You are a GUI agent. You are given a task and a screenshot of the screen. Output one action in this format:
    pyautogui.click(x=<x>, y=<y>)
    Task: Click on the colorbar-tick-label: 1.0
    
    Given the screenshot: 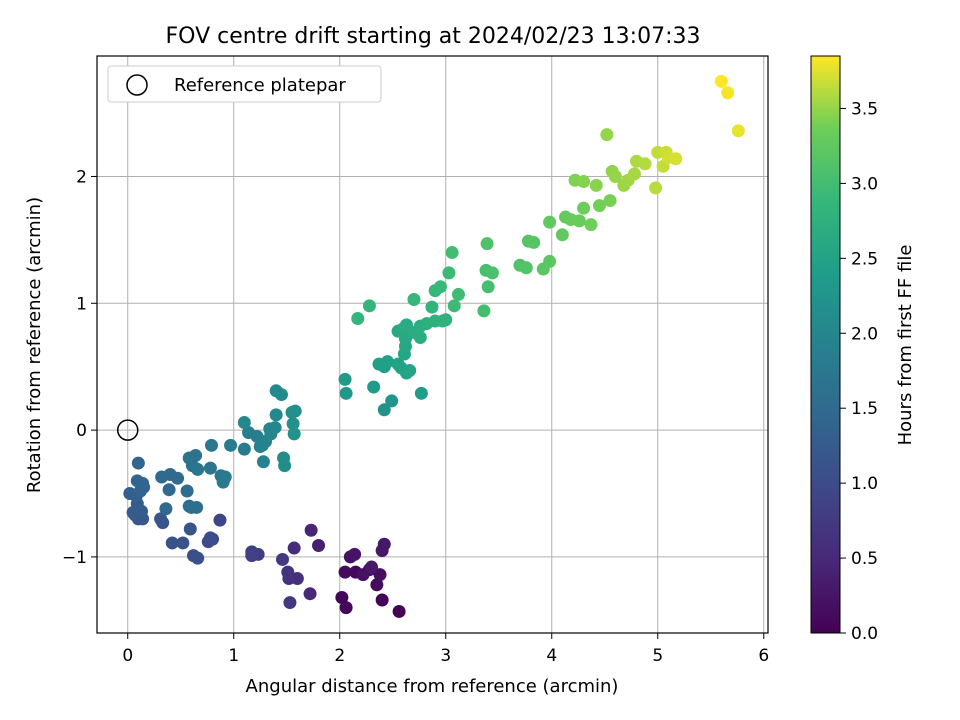 What is the action you would take?
    pyautogui.click(x=864, y=484)
    